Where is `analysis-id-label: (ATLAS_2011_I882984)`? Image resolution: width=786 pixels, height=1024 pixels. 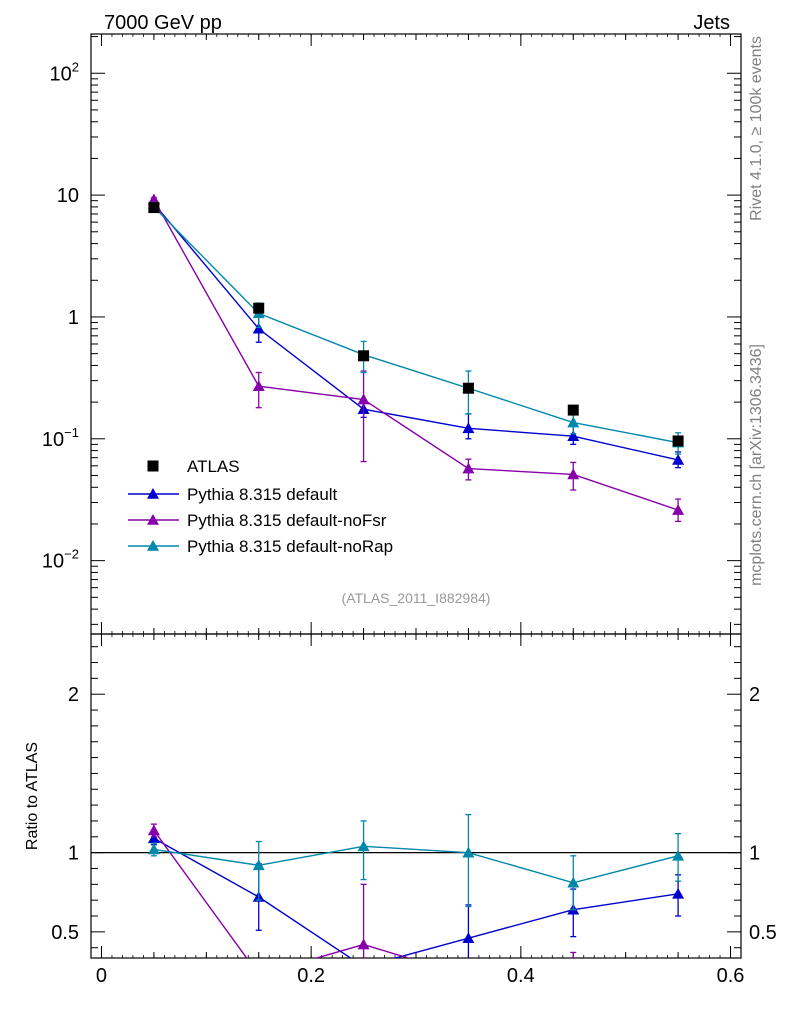
analysis-id-label: (ATLAS_2011_I882984) is located at coordinates (416, 598).